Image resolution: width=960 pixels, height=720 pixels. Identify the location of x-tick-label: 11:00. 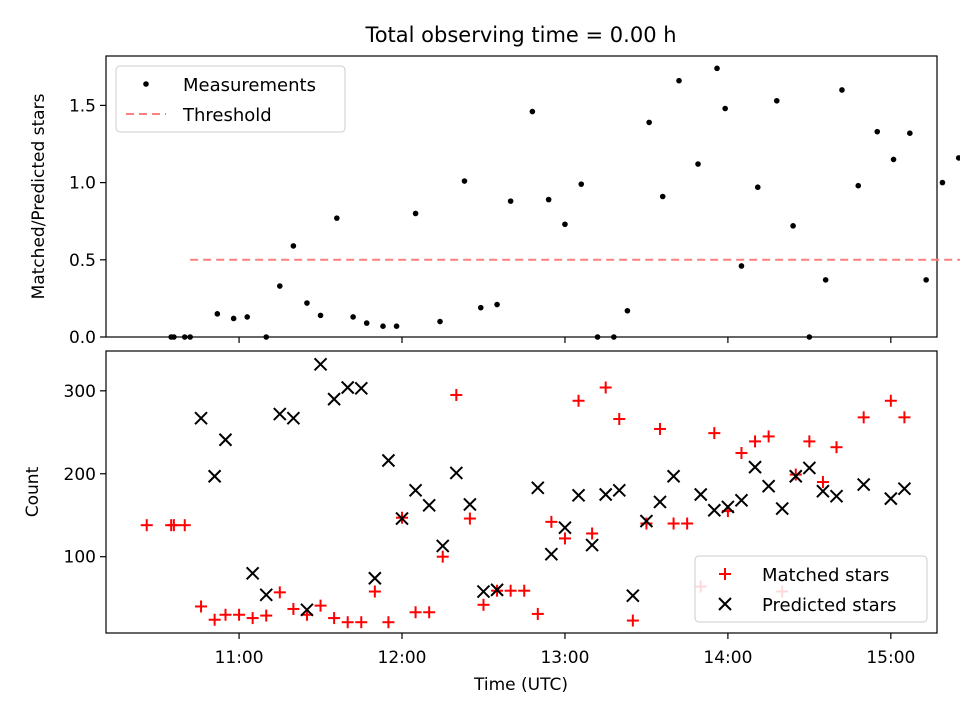
(239, 658).